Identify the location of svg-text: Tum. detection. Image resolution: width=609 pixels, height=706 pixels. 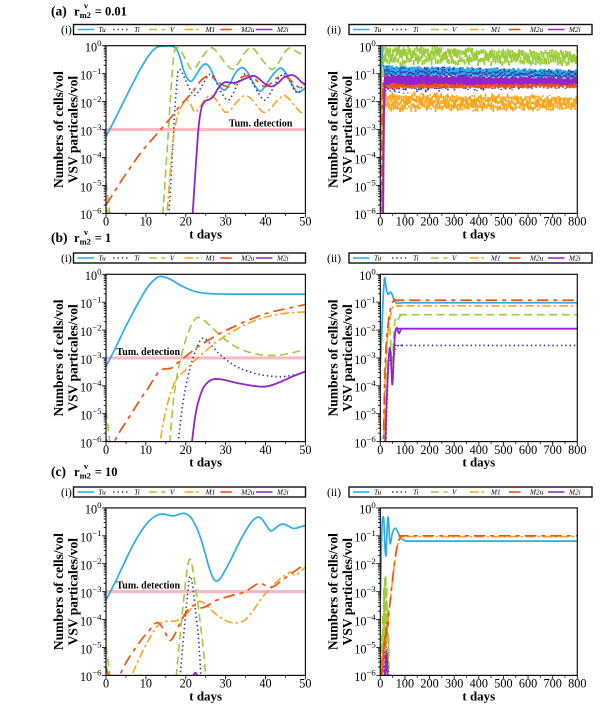
(261, 124).